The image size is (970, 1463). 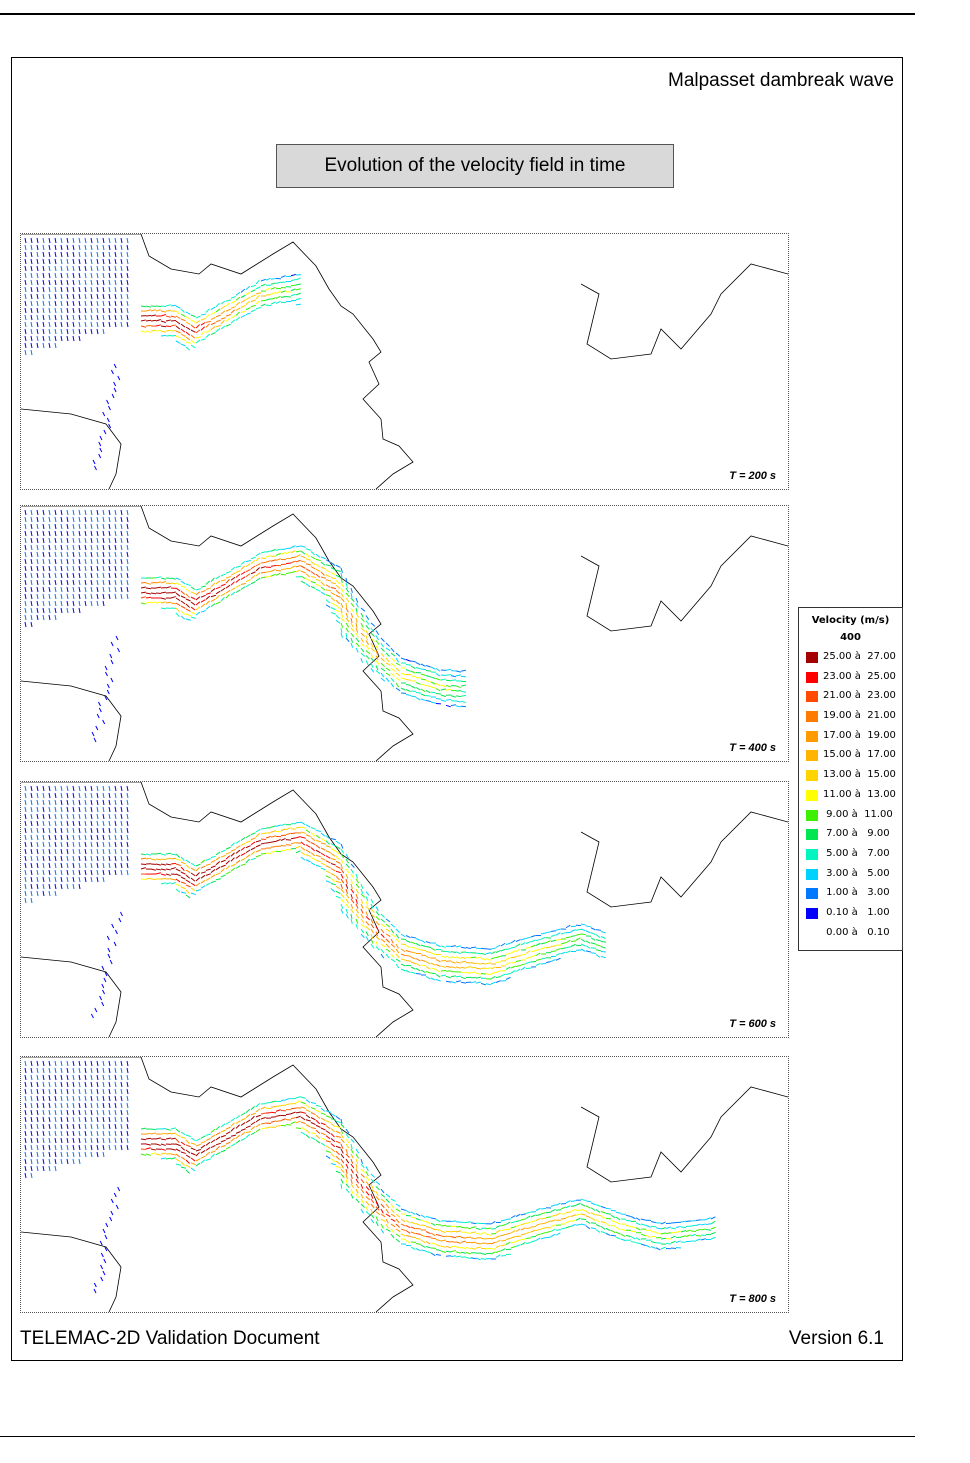 What do you see at coordinates (404, 909) in the screenshot?
I see `panel-t600: T = 600 s` at bounding box center [404, 909].